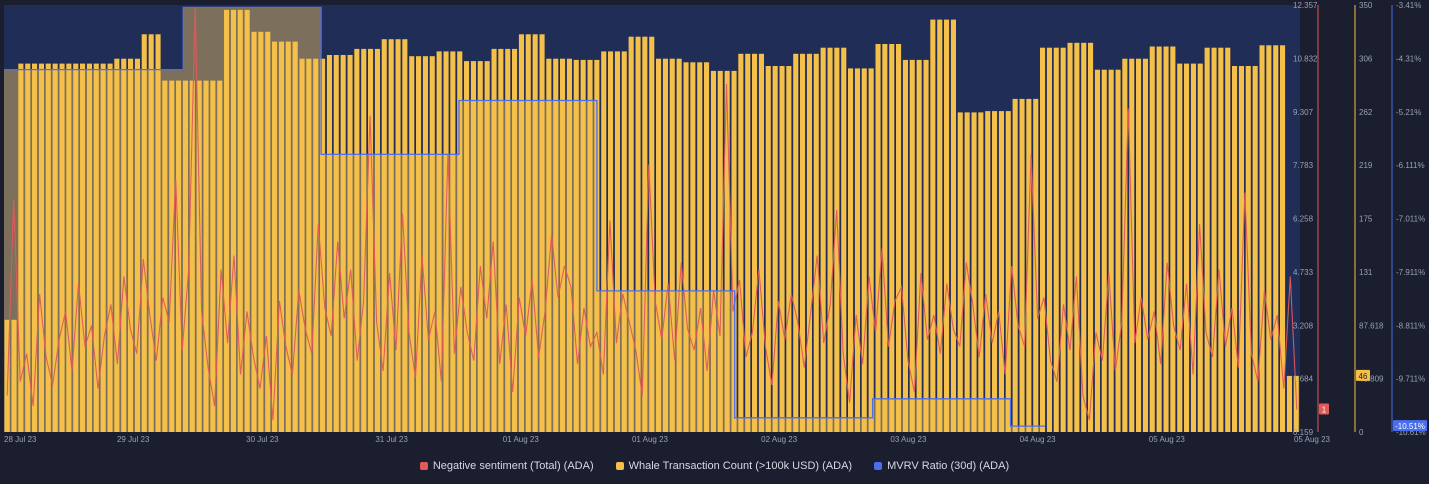  I want to click on legend-label: Negative sentiment (Total) (ADA), so click(513, 466).